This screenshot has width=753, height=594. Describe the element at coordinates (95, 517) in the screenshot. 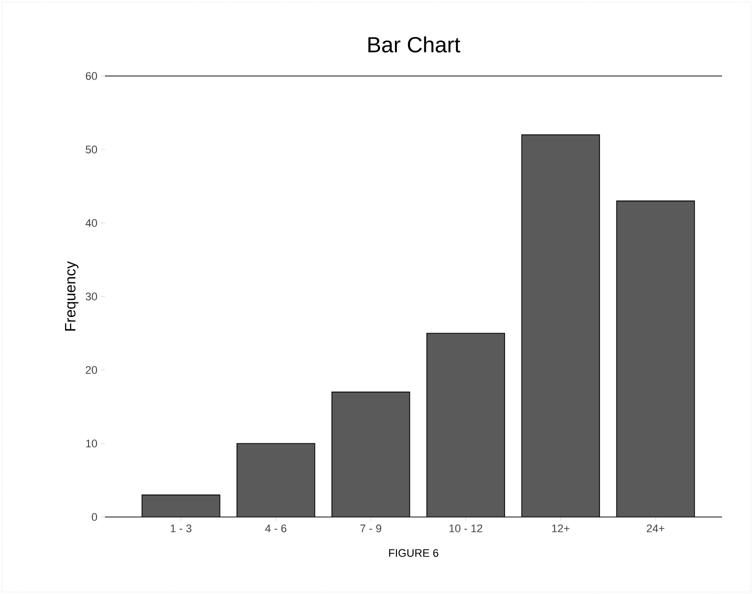

I see `y-tick-label: 0` at that location.